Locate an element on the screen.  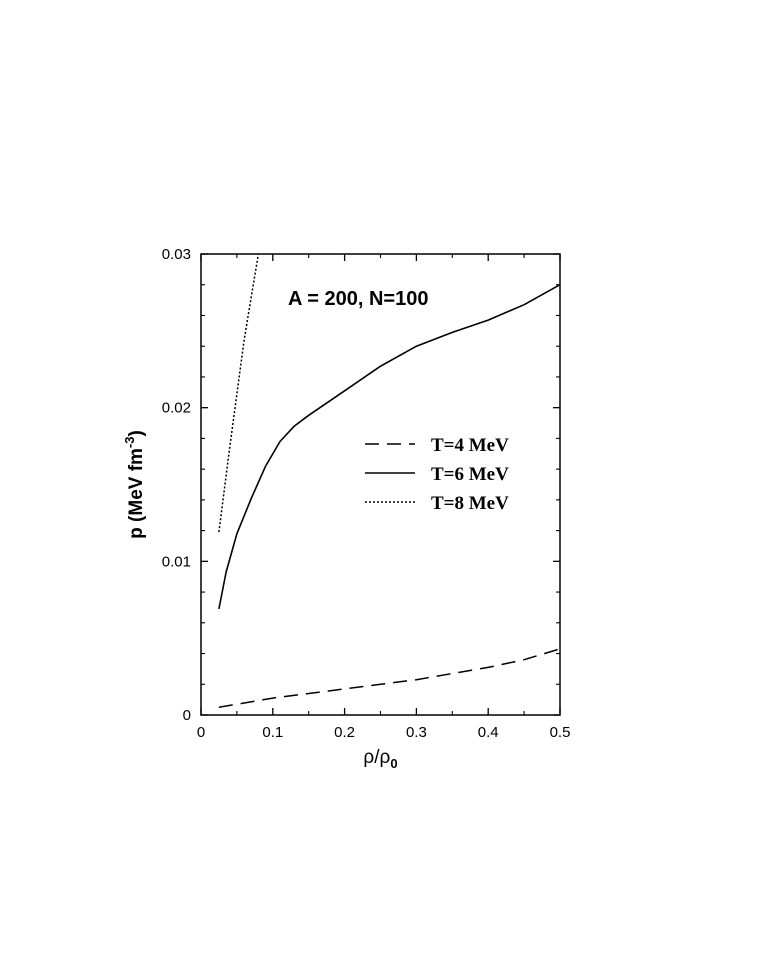
y-tick-label: 0 is located at coordinates (187, 715).